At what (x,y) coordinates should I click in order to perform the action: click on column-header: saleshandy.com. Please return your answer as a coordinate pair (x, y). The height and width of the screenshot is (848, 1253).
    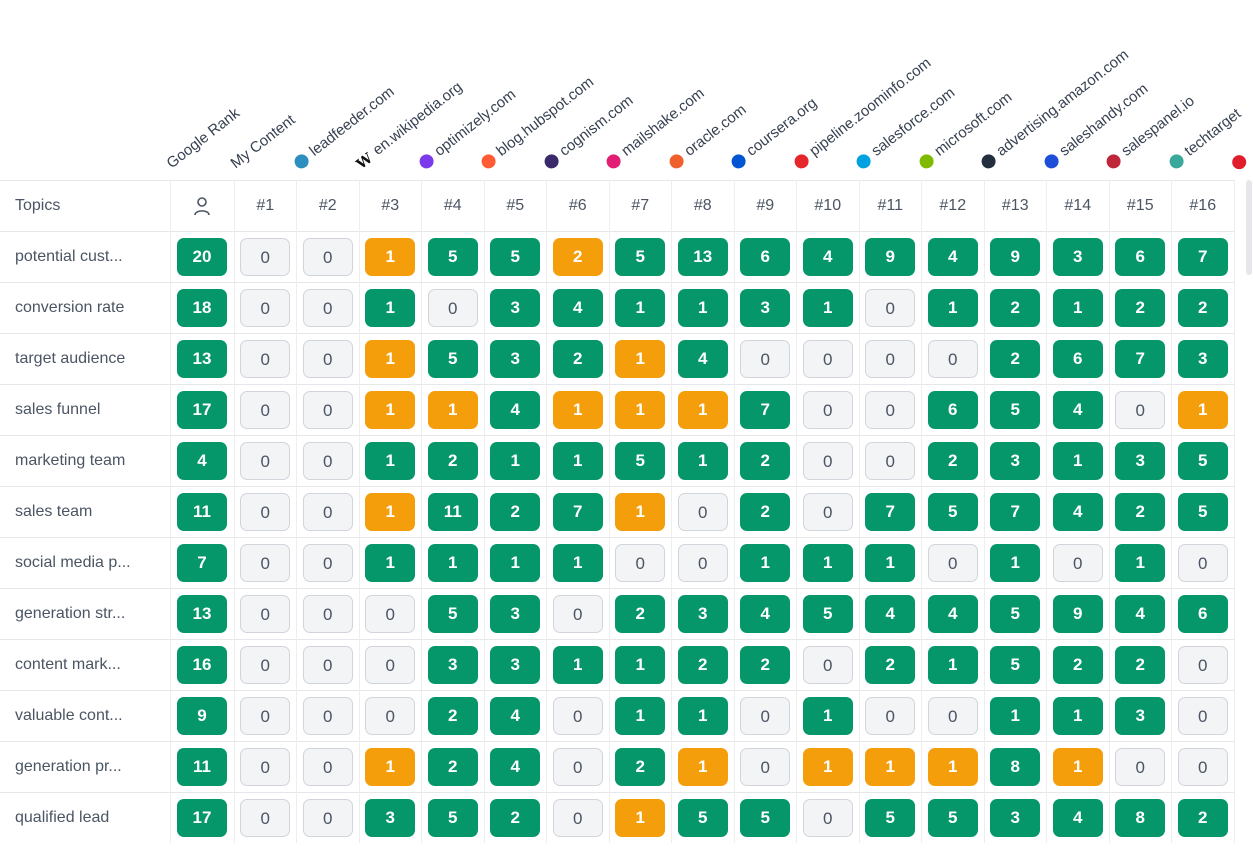
    Looking at the image, I should click on (1095, 126).